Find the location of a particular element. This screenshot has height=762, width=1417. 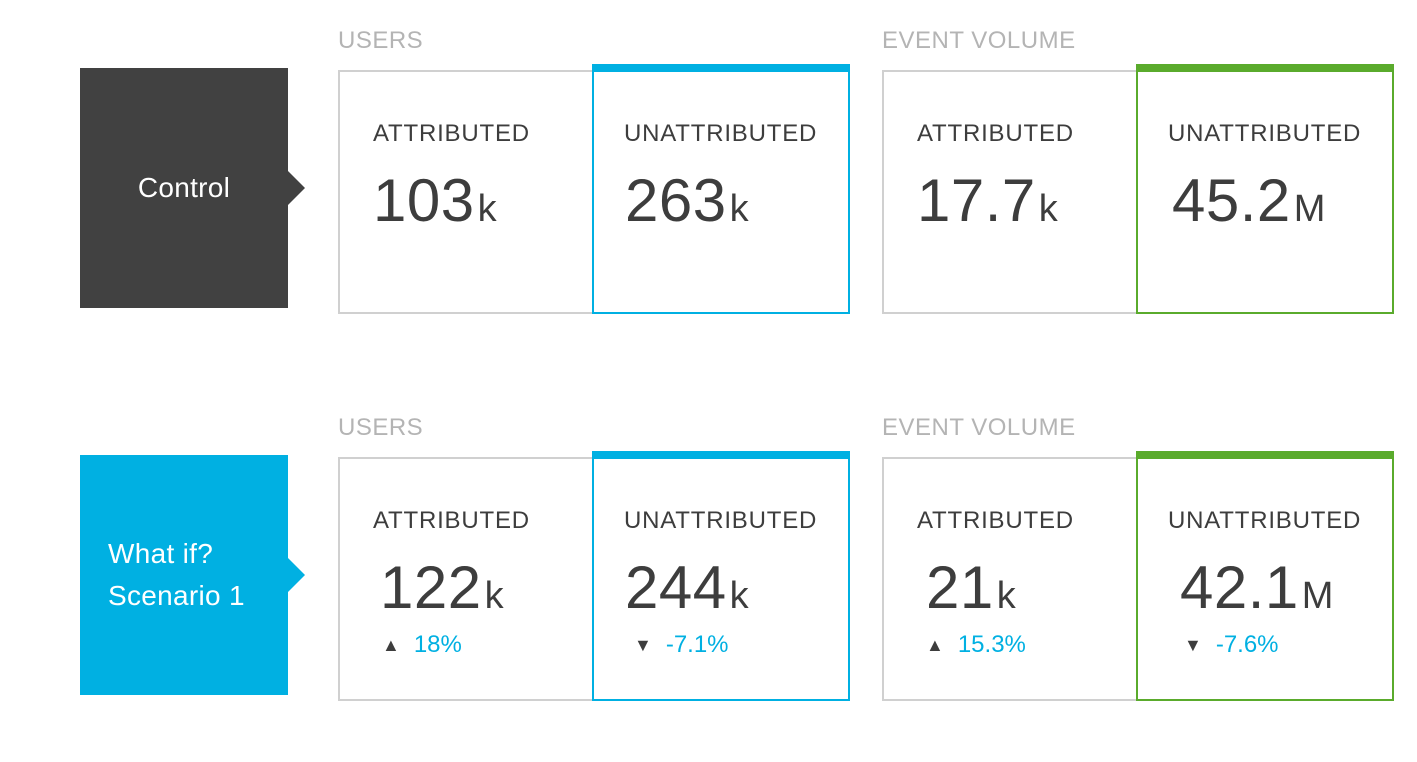

what-if-scenario-tile: What if? Scenario 1 is located at coordinates (192, 575).